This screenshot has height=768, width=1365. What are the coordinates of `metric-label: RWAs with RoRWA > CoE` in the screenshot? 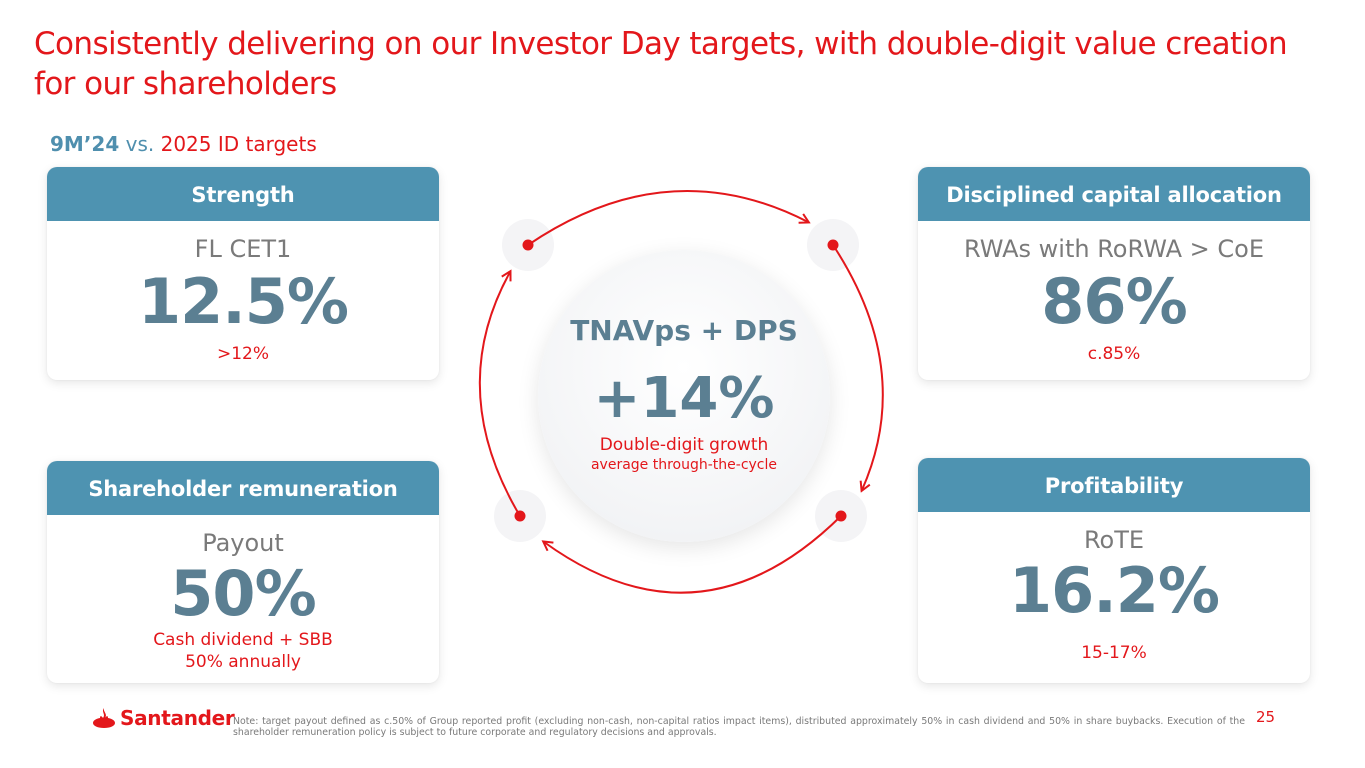 It's located at (1113, 249).